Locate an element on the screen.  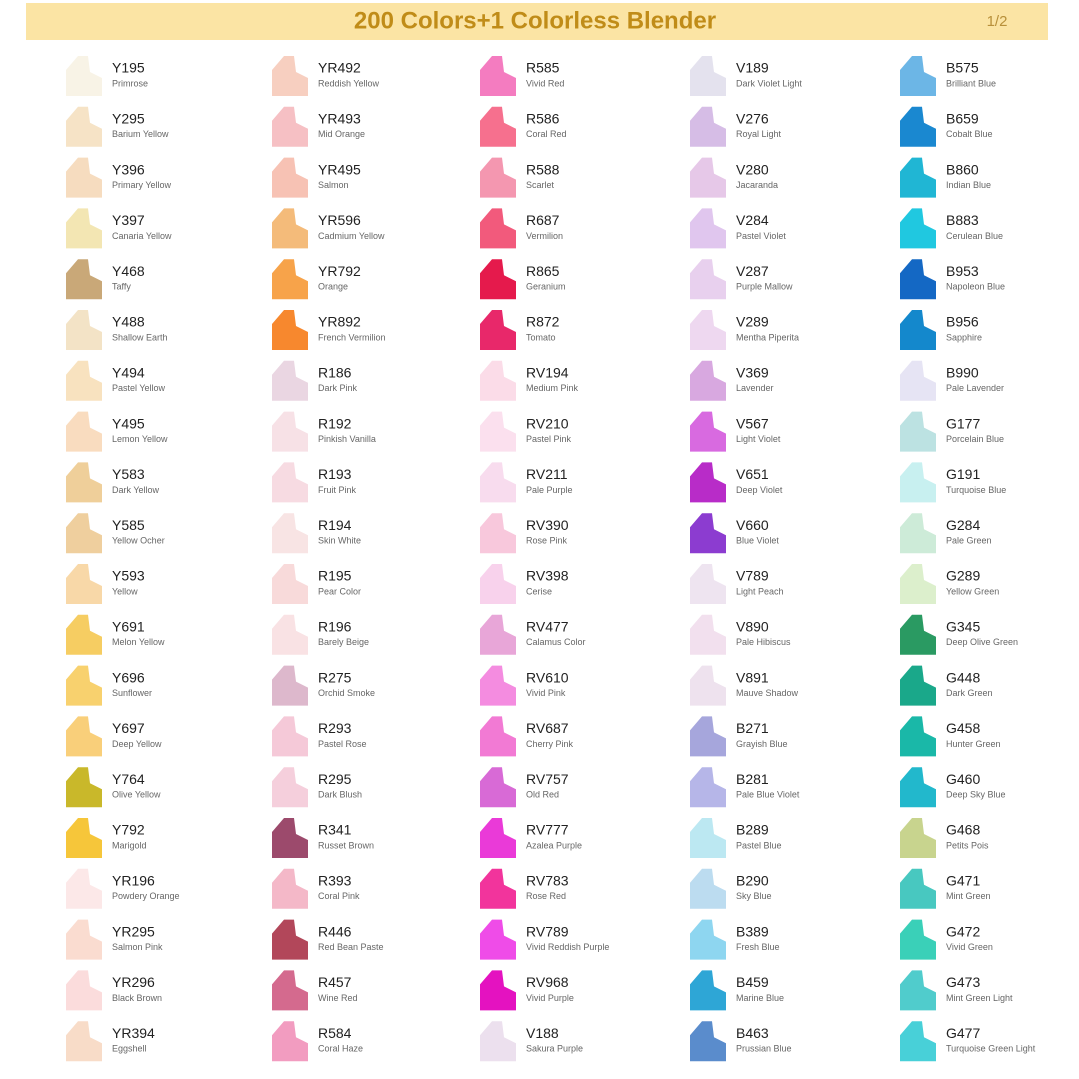
color-name: Porcelain Blue is located at coordinates (975, 439).